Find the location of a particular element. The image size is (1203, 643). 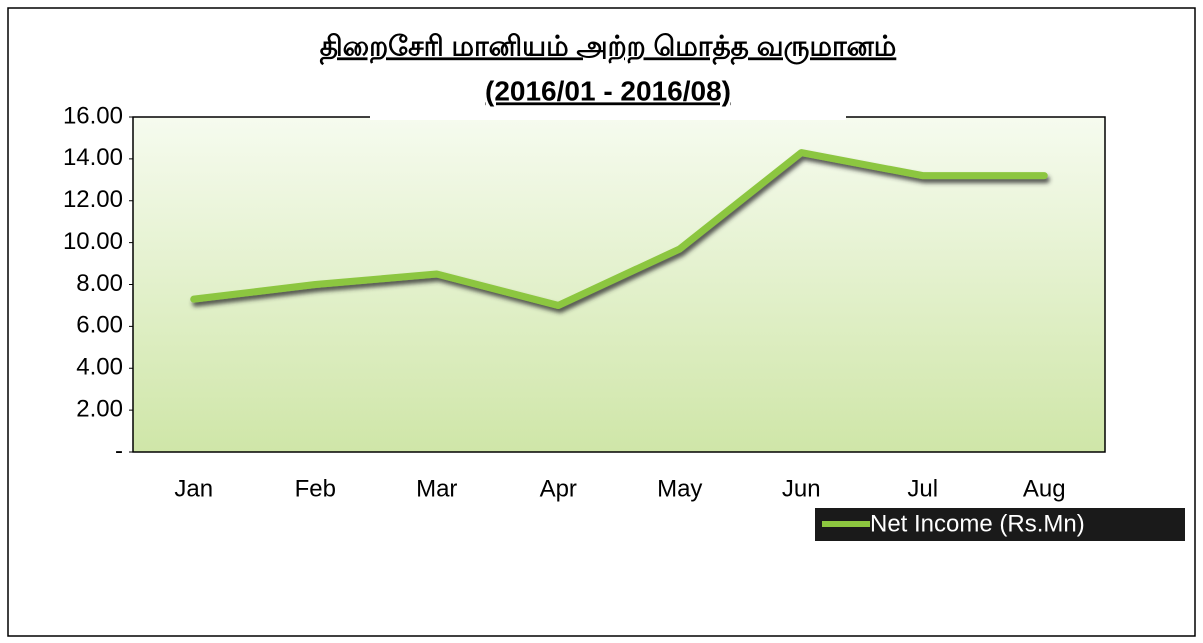

legend-label: Net Income (Rs.Mn) is located at coordinates (977, 523).